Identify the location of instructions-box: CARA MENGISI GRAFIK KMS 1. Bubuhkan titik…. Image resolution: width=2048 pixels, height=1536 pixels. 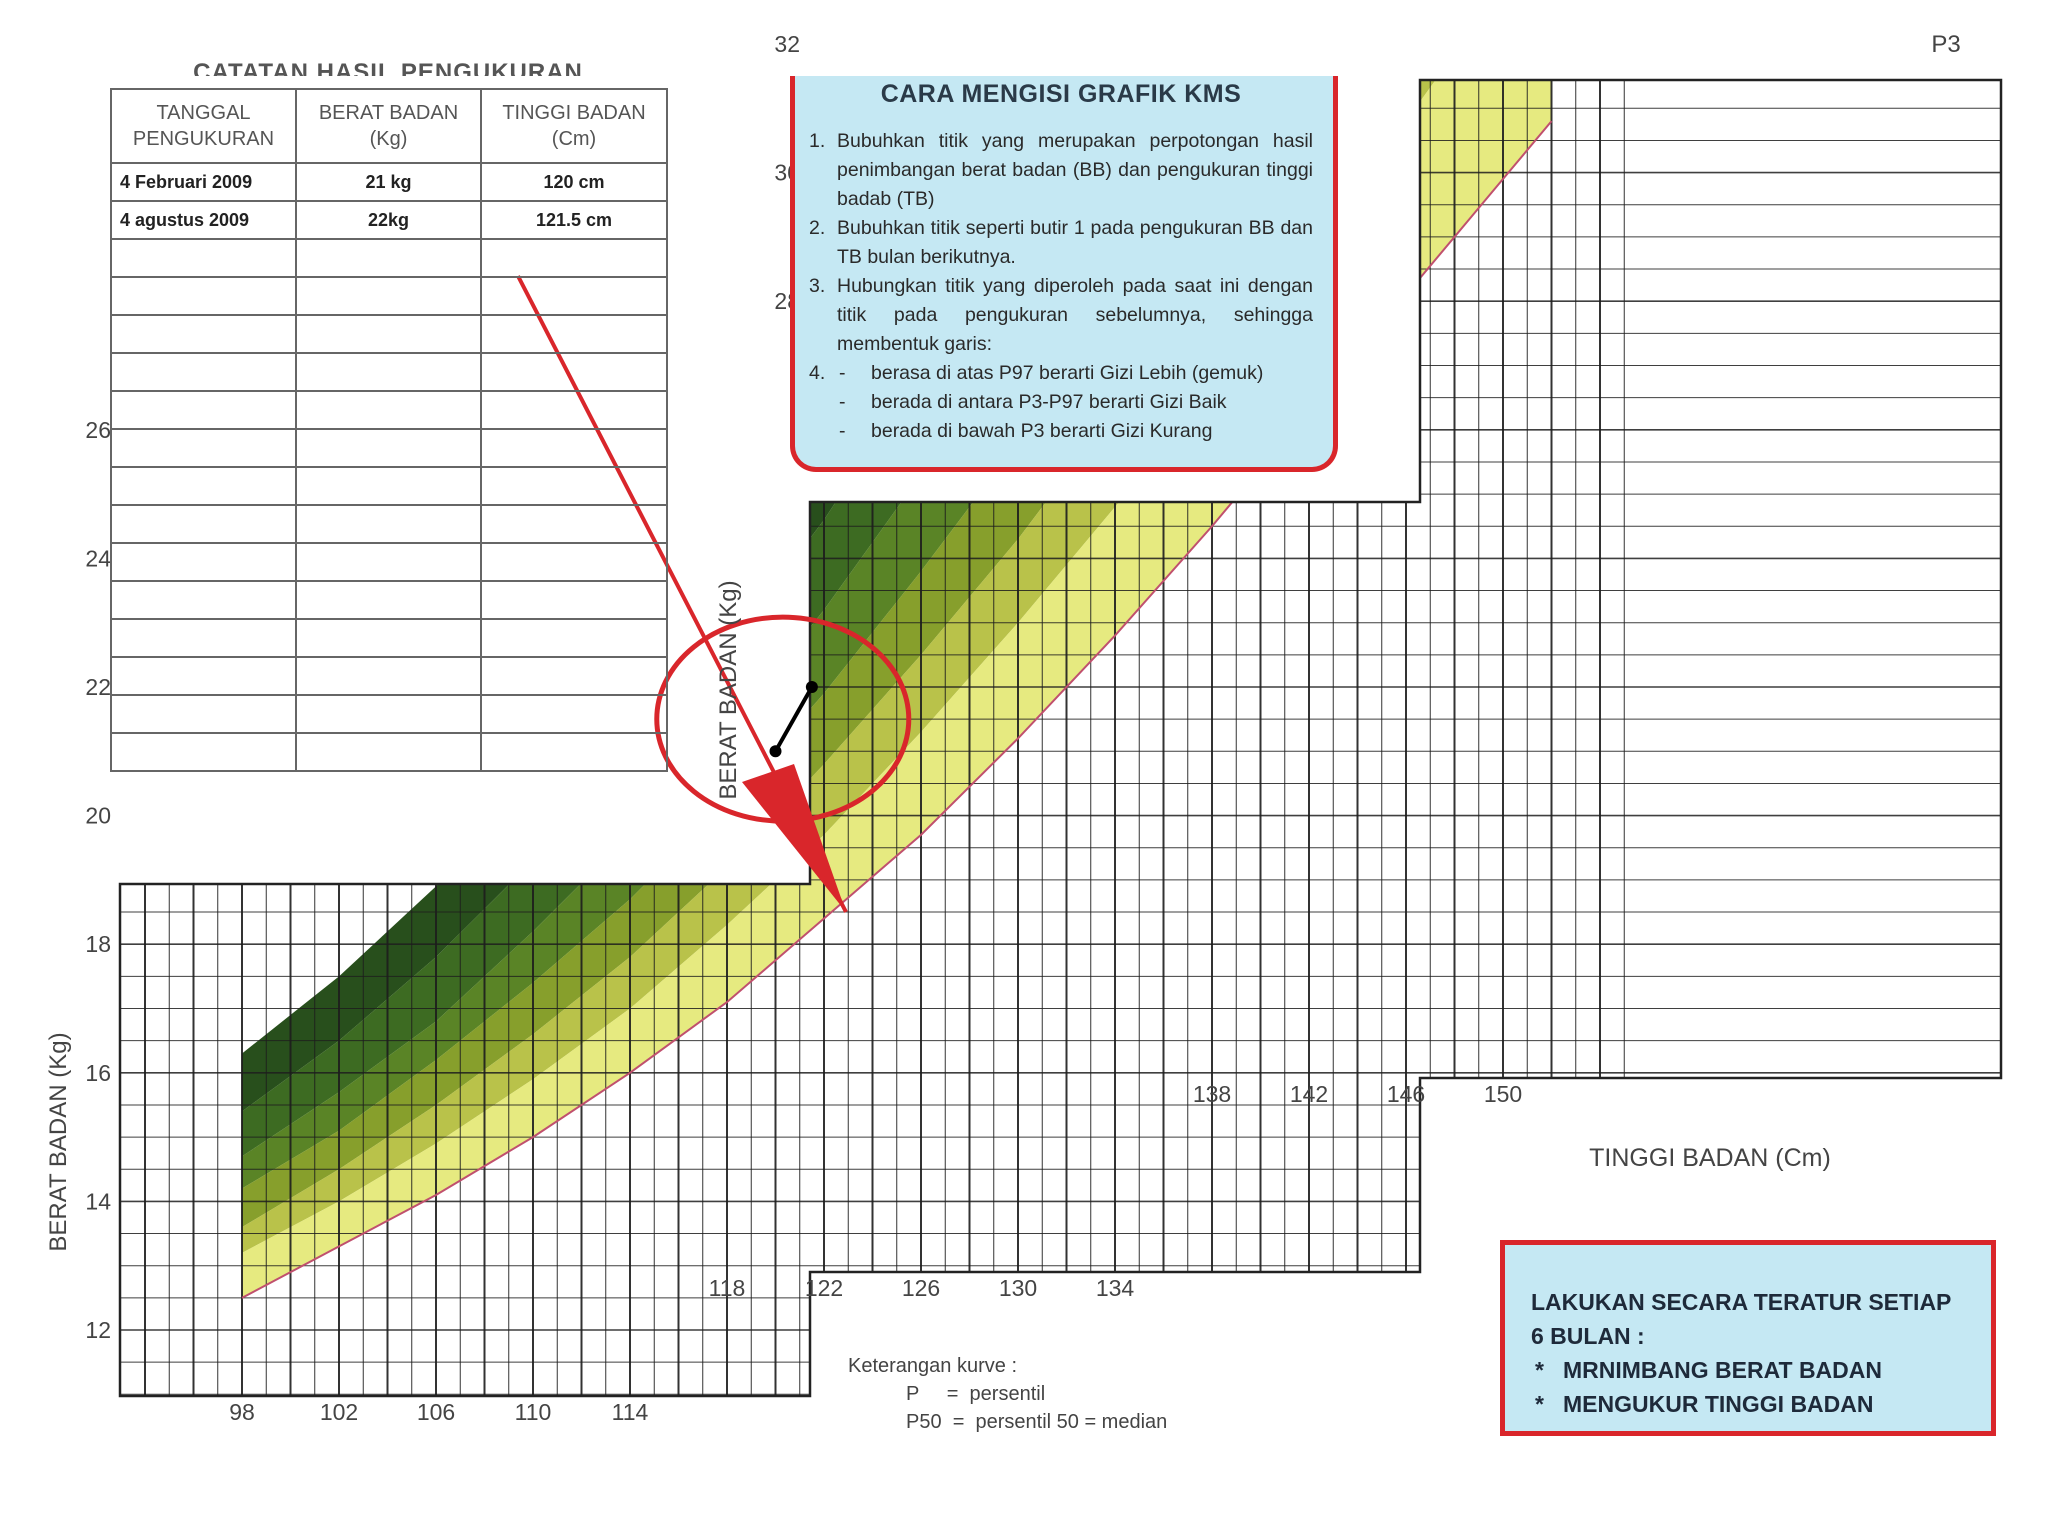
(1064, 274).